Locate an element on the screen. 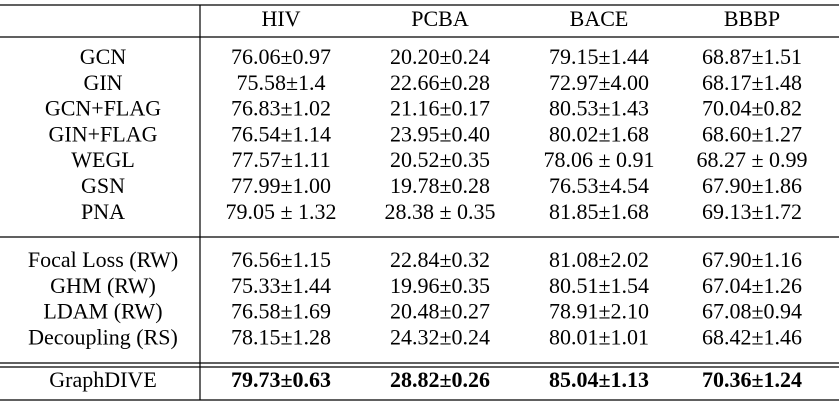 This screenshot has height=405, width=839. cell: 78.91±2.10 is located at coordinates (599, 311).